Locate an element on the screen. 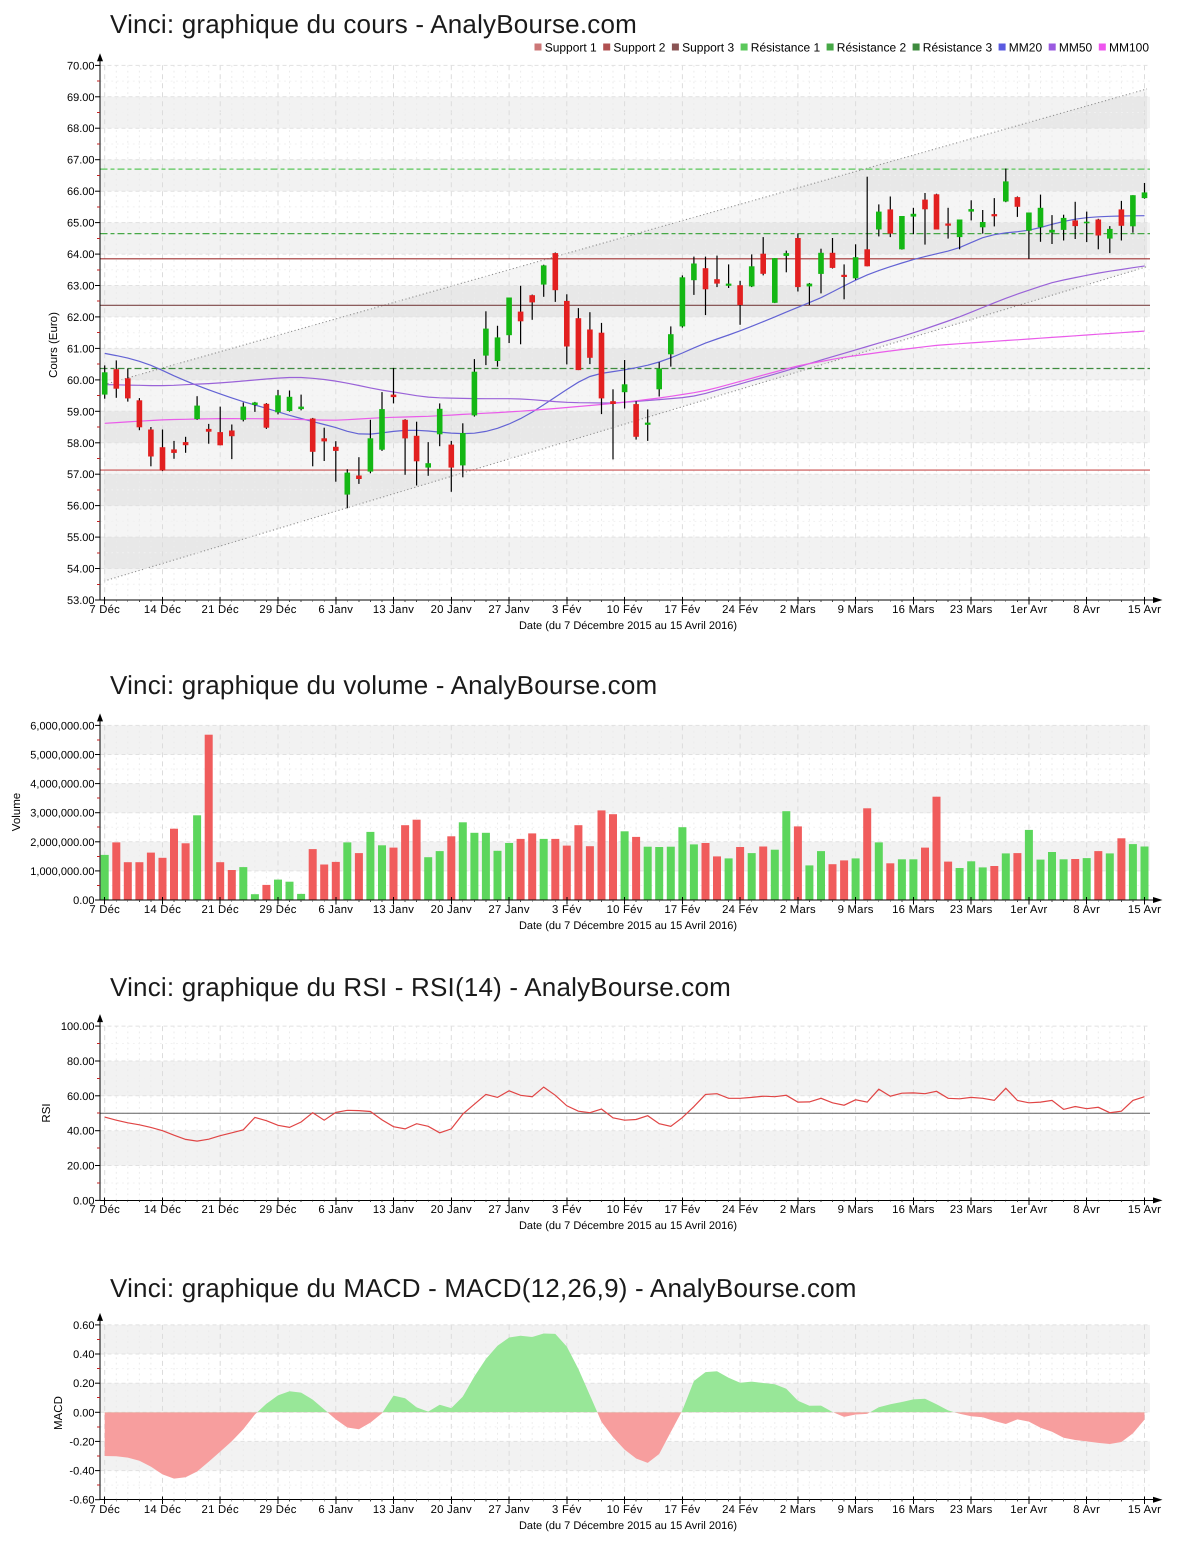 This screenshot has width=1200, height=1555. svg-text: 55.00 is located at coordinates (81, 538).